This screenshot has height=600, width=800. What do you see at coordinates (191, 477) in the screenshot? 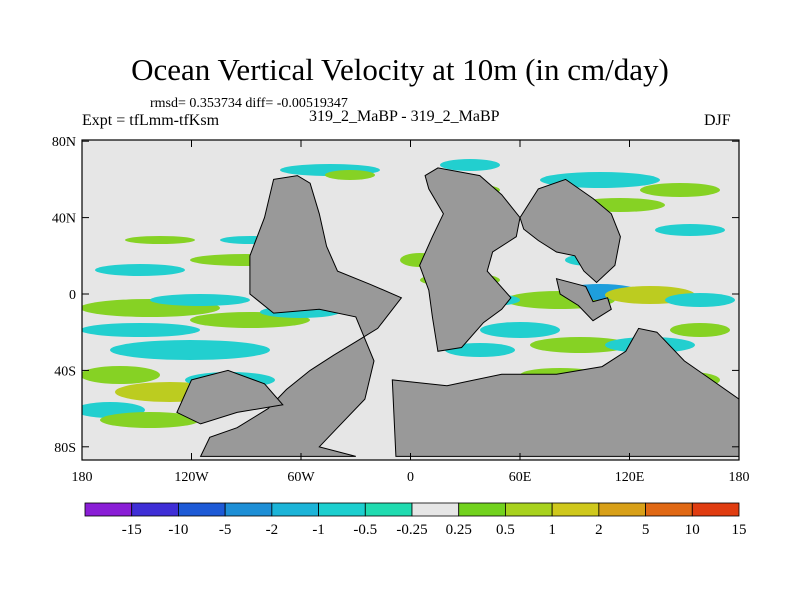
I see `lon-label: 120W` at bounding box center [191, 477].